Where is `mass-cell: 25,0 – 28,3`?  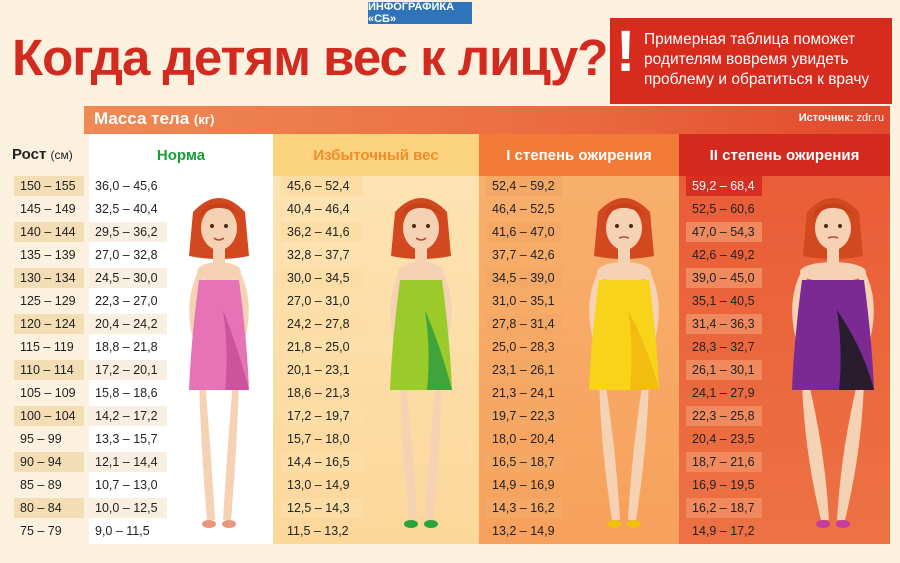 mass-cell: 25,0 – 28,3 is located at coordinates (523, 347).